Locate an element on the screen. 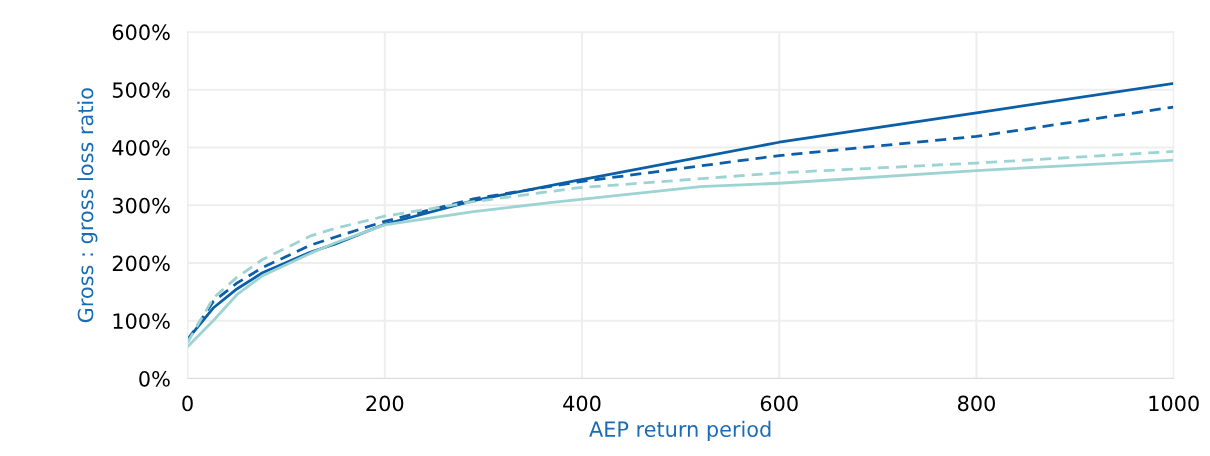 The height and width of the screenshot is (456, 1210). y-tick-label: 300% is located at coordinates (141, 205).